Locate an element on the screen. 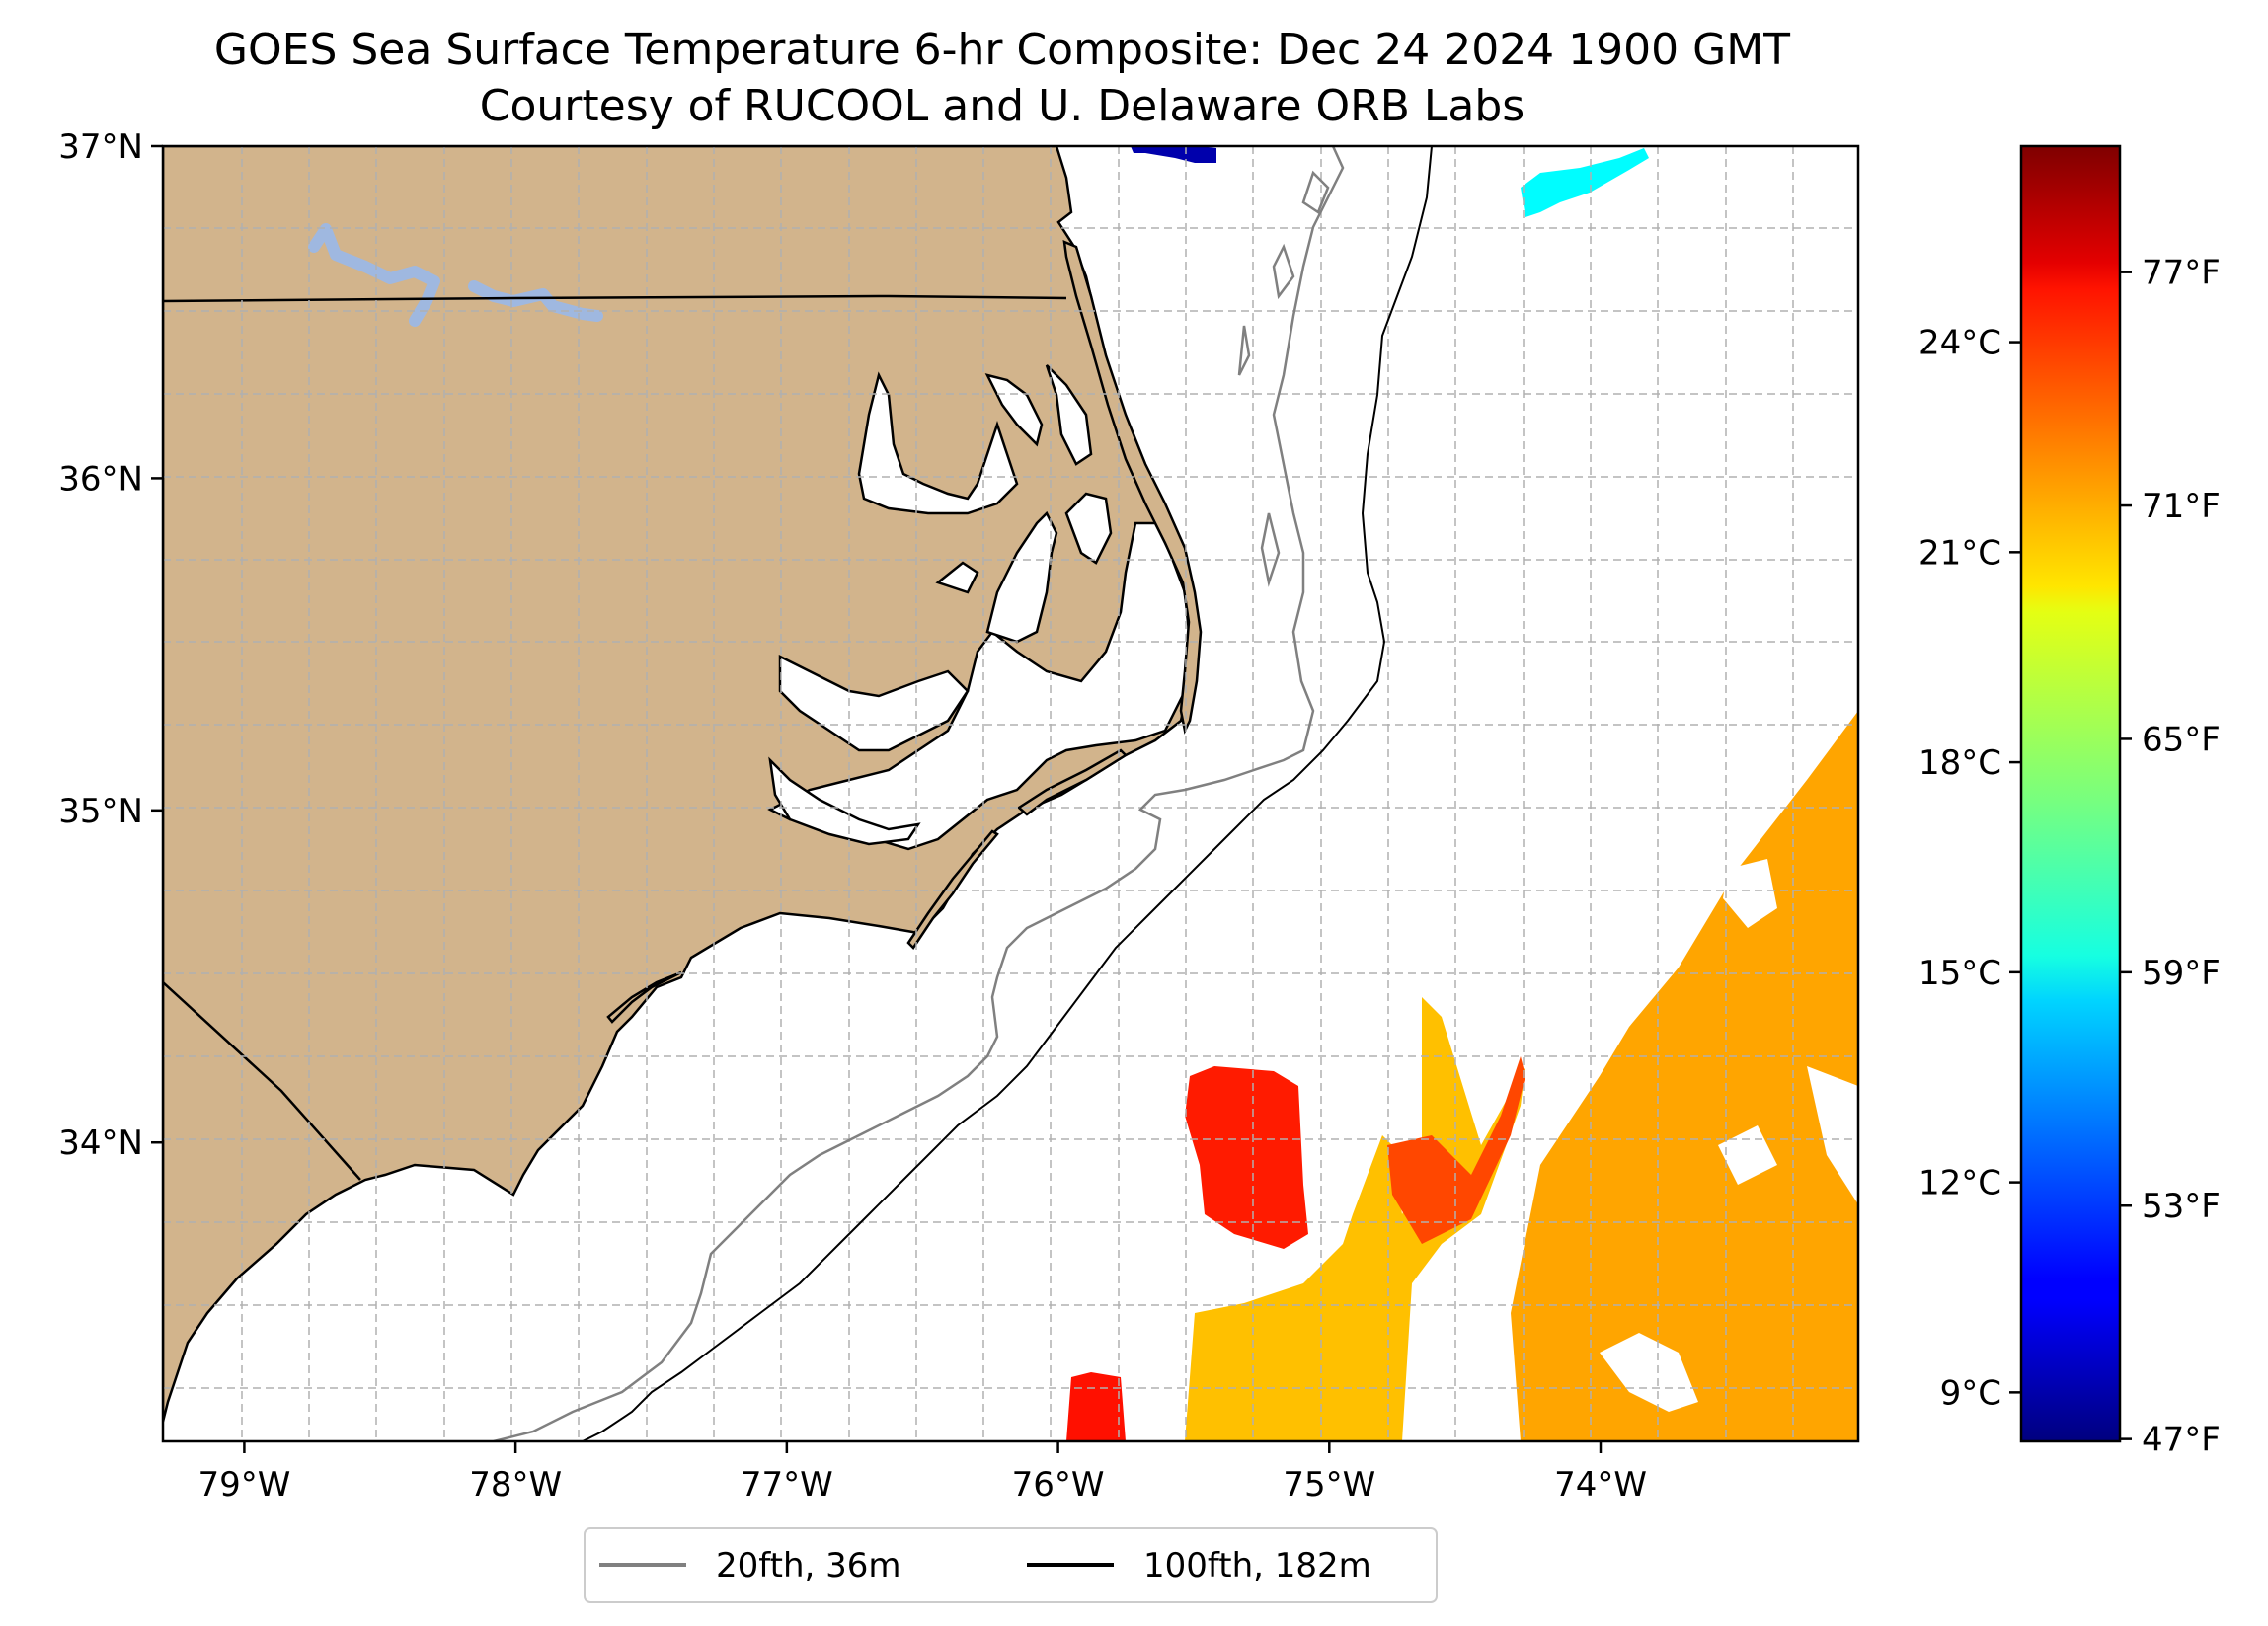 The width and height of the screenshot is (2268, 1626). legend: 20fth, 36m 100fth, 182m is located at coordinates (1011, 1565).